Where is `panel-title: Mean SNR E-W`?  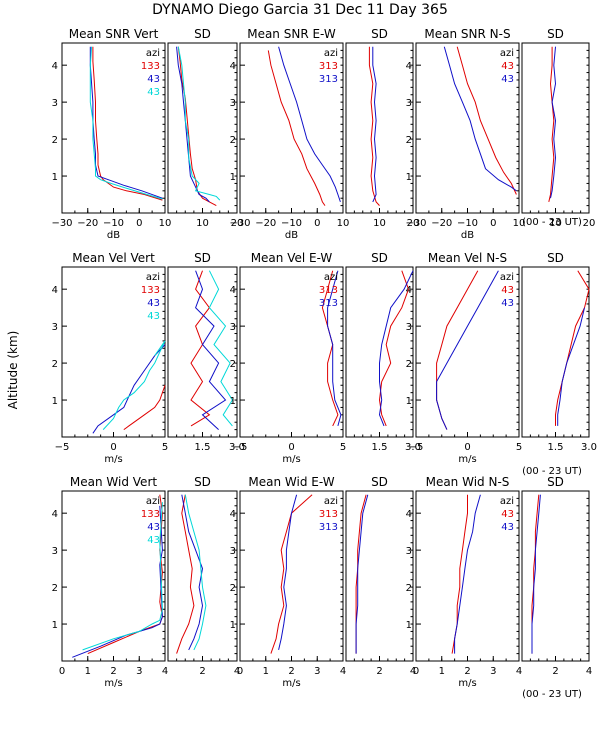 panel-title: Mean SNR E-W is located at coordinates (291, 34).